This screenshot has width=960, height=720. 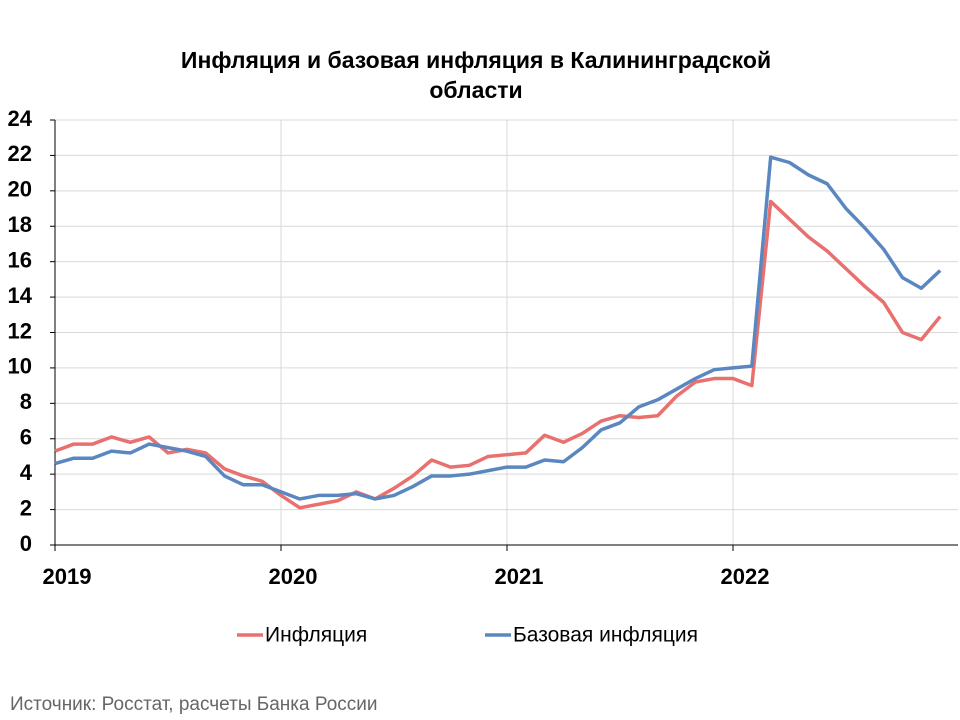 What do you see at coordinates (26, 543) in the screenshot?
I see `y-tick-label: 0` at bounding box center [26, 543].